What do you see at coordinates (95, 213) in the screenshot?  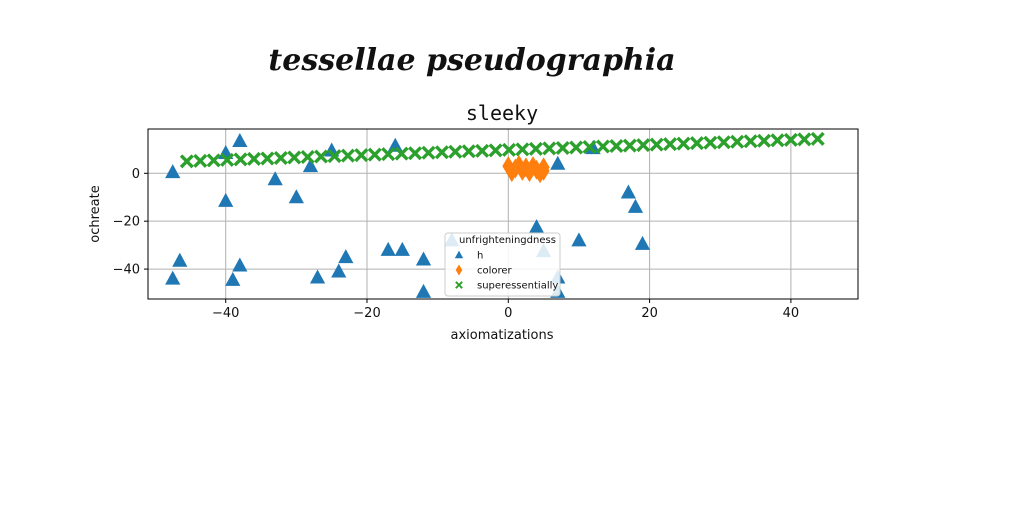 I see `y-axis-label: ochreate` at bounding box center [95, 213].